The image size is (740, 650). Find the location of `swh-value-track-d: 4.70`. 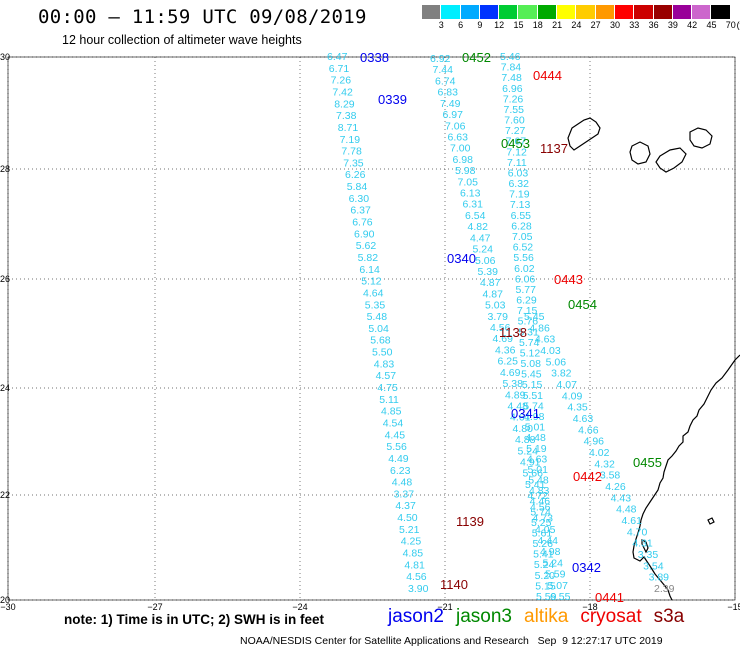

swh-value-track-d: 4.70 is located at coordinates (637, 532).